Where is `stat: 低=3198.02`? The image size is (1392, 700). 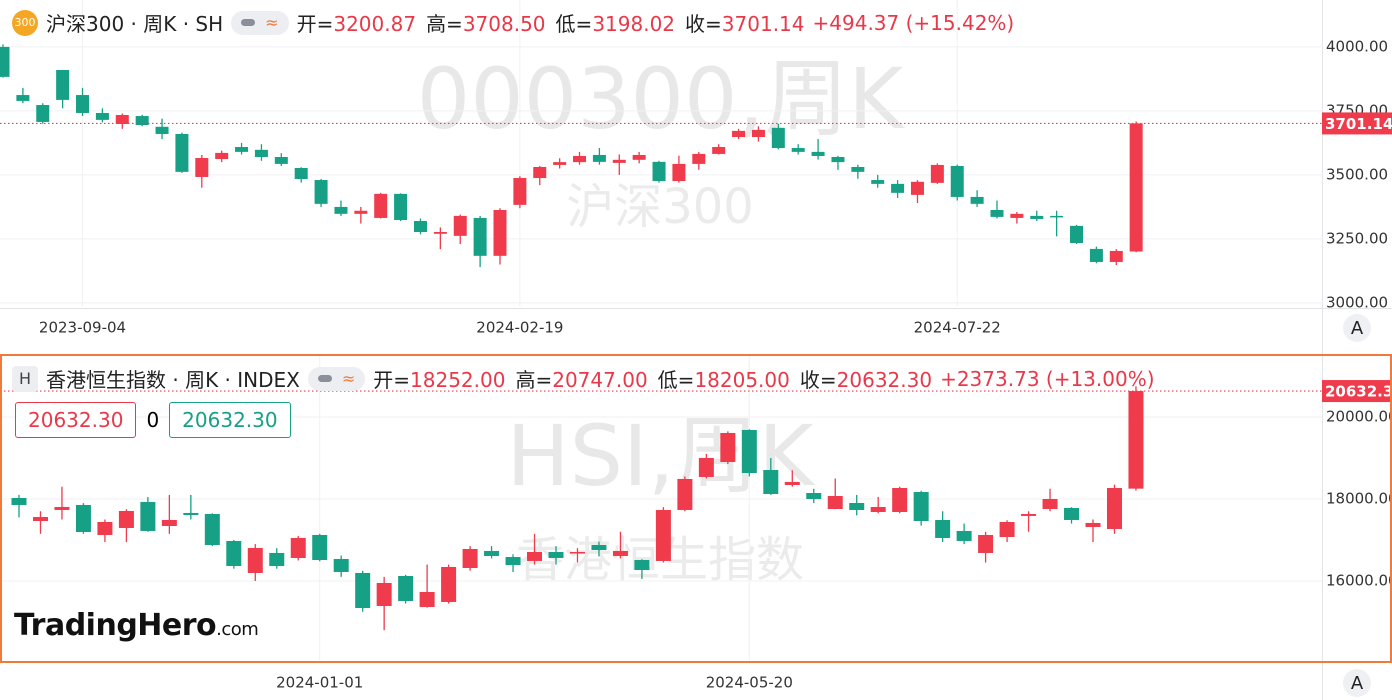
stat: 低=3198.02 is located at coordinates (615, 22).